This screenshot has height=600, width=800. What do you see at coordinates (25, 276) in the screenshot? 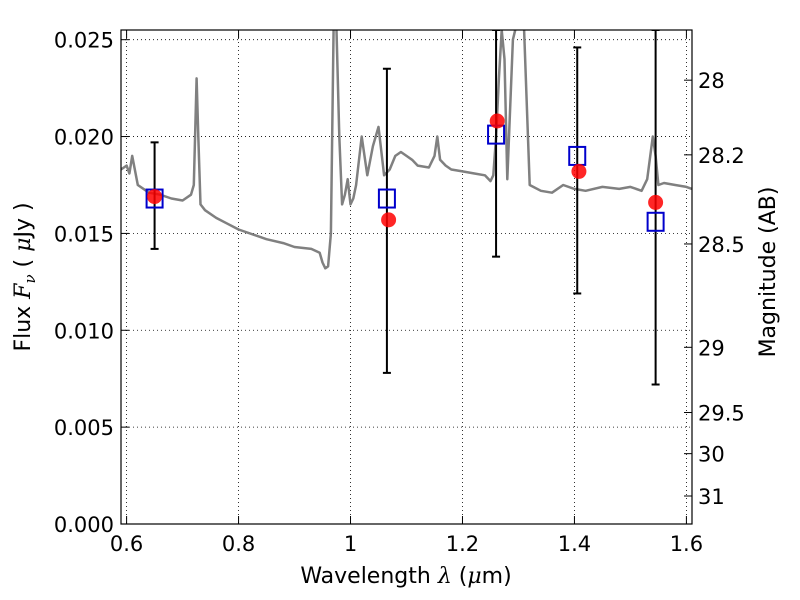
I see `y-axis-label: Flux Fν ( μJy )` at bounding box center [25, 276].